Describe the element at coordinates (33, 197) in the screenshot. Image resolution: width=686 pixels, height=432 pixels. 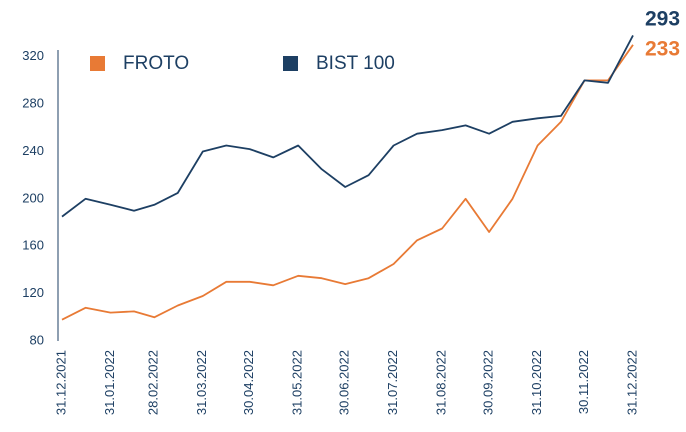
I see `y-tick-label: 200` at that location.